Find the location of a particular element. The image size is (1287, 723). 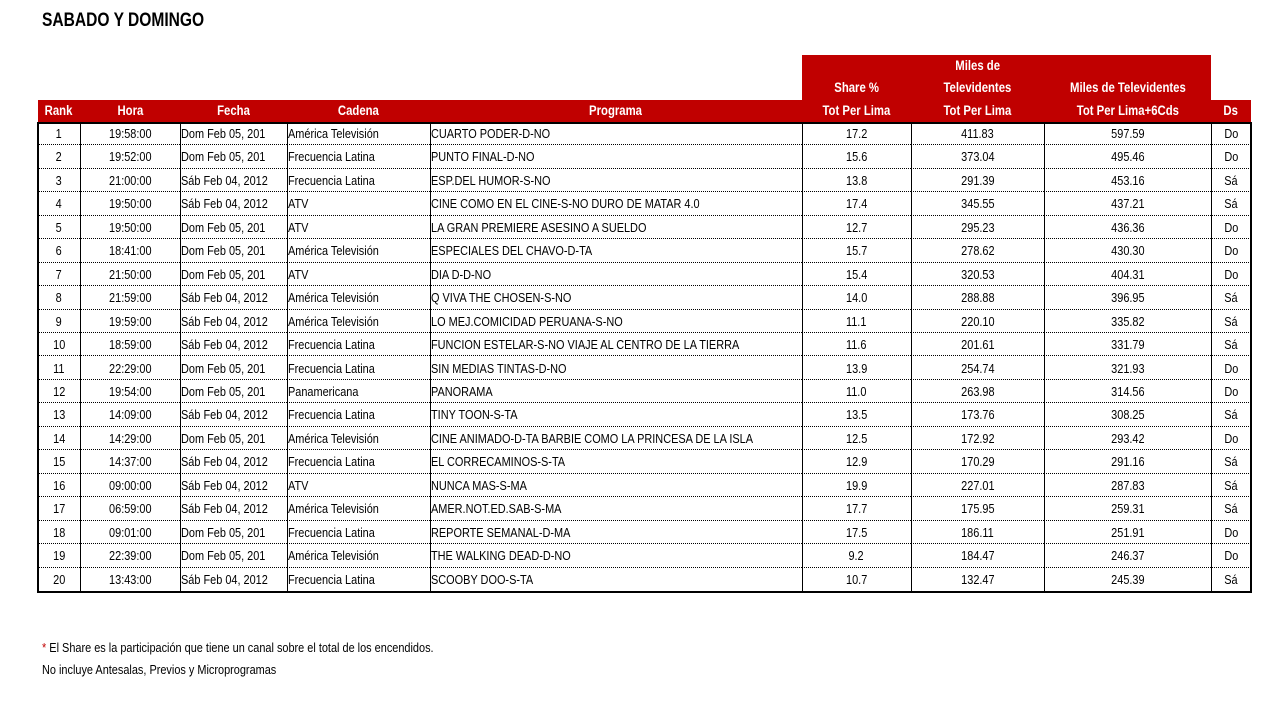

column-header: Rank is located at coordinates (59, 111).